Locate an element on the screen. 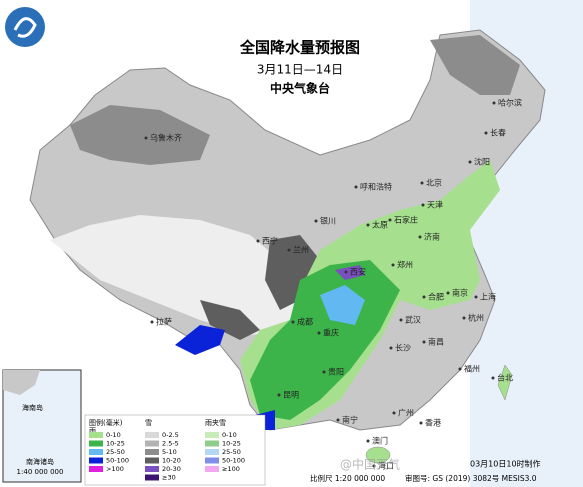 The height and width of the screenshot is (487, 583). inset-scale: 1:40 000 000 is located at coordinates (40, 472).